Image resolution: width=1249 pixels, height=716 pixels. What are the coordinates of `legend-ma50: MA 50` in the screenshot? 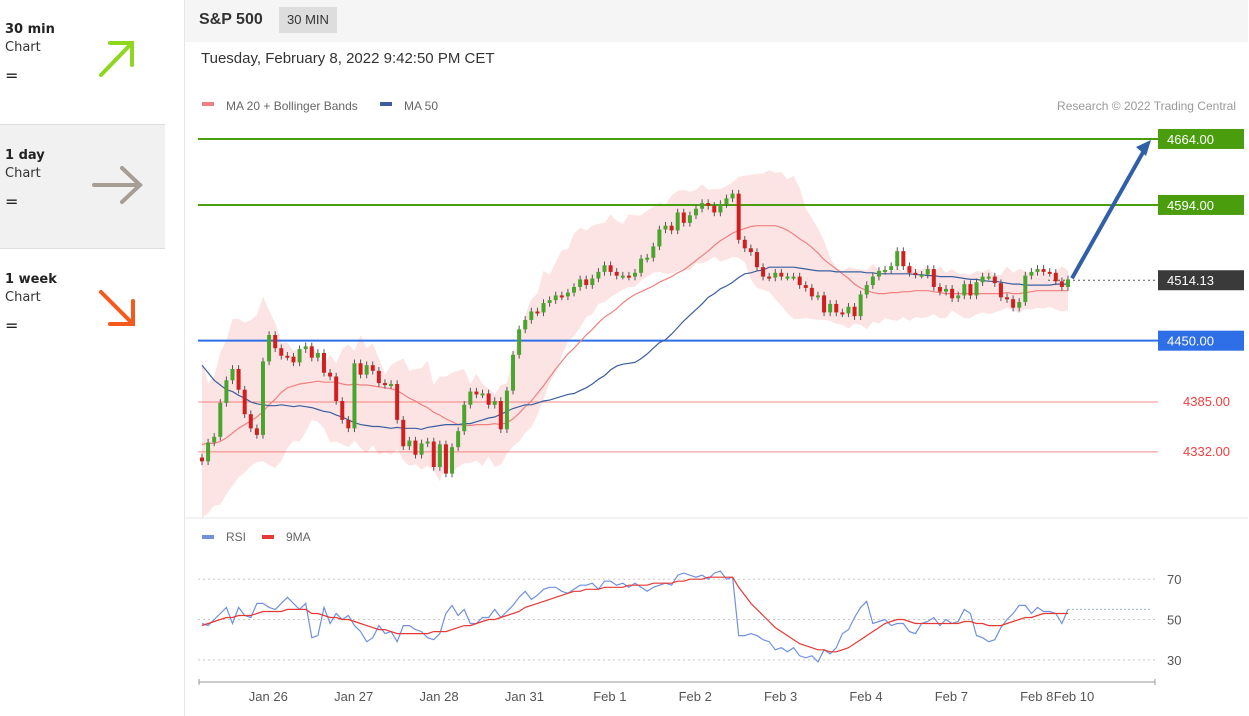 It's located at (421, 106).